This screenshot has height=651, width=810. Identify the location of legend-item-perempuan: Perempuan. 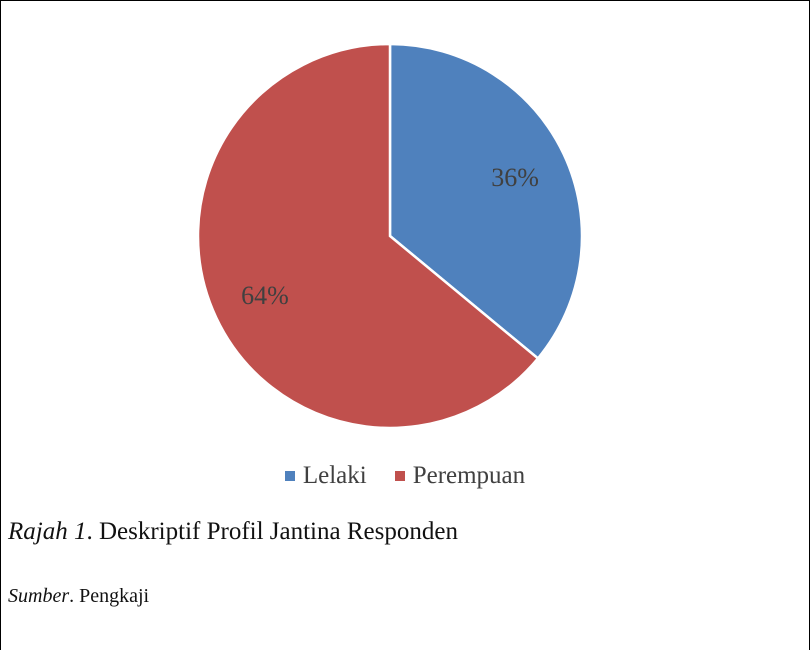
(460, 476).